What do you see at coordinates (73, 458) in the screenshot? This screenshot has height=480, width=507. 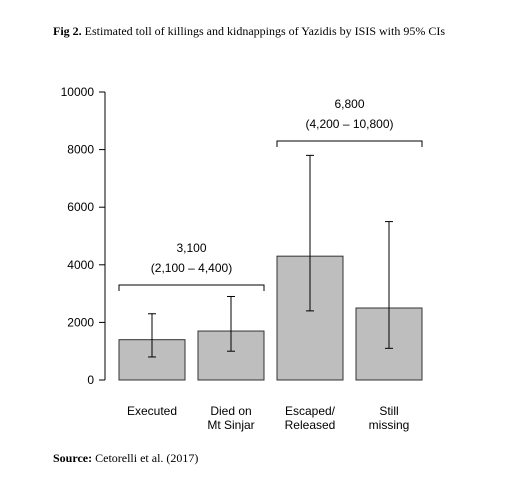 I see `source-label: Source:` at bounding box center [73, 458].